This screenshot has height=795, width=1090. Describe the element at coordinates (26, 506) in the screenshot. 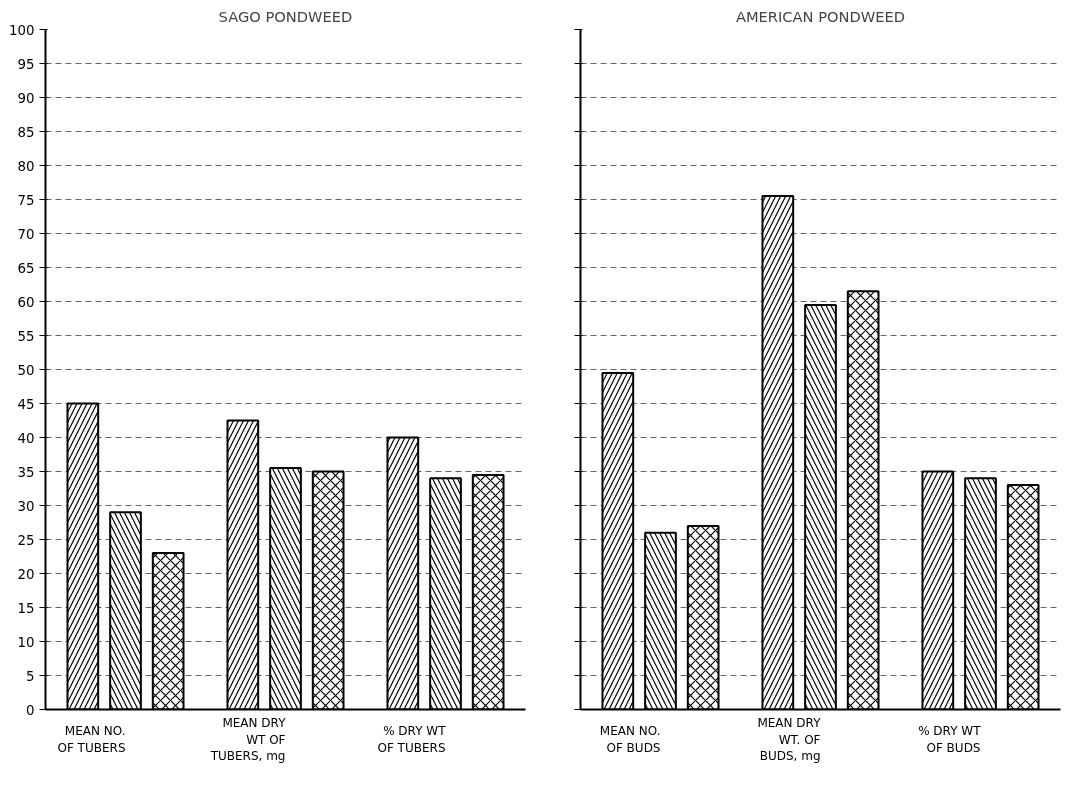

I see `y-tick-label: 30` at that location.